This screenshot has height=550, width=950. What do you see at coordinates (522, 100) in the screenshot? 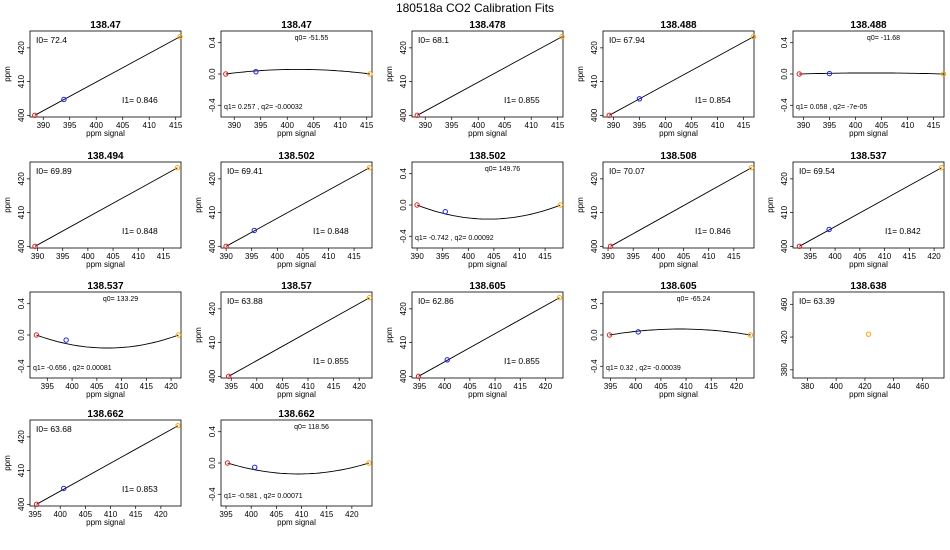
I see `slope-label: I1= 0.855` at bounding box center [522, 100].